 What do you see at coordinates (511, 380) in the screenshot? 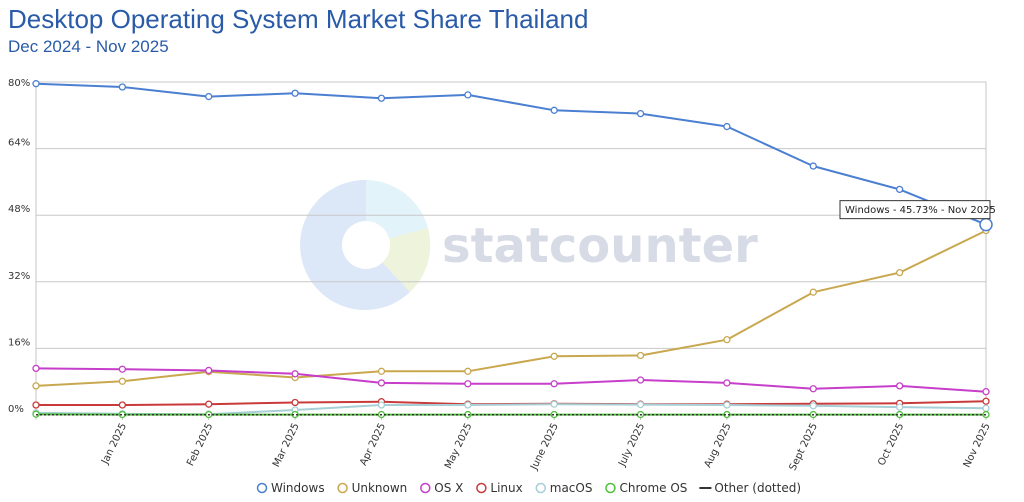
I see `series-line-os-x` at bounding box center [511, 380].